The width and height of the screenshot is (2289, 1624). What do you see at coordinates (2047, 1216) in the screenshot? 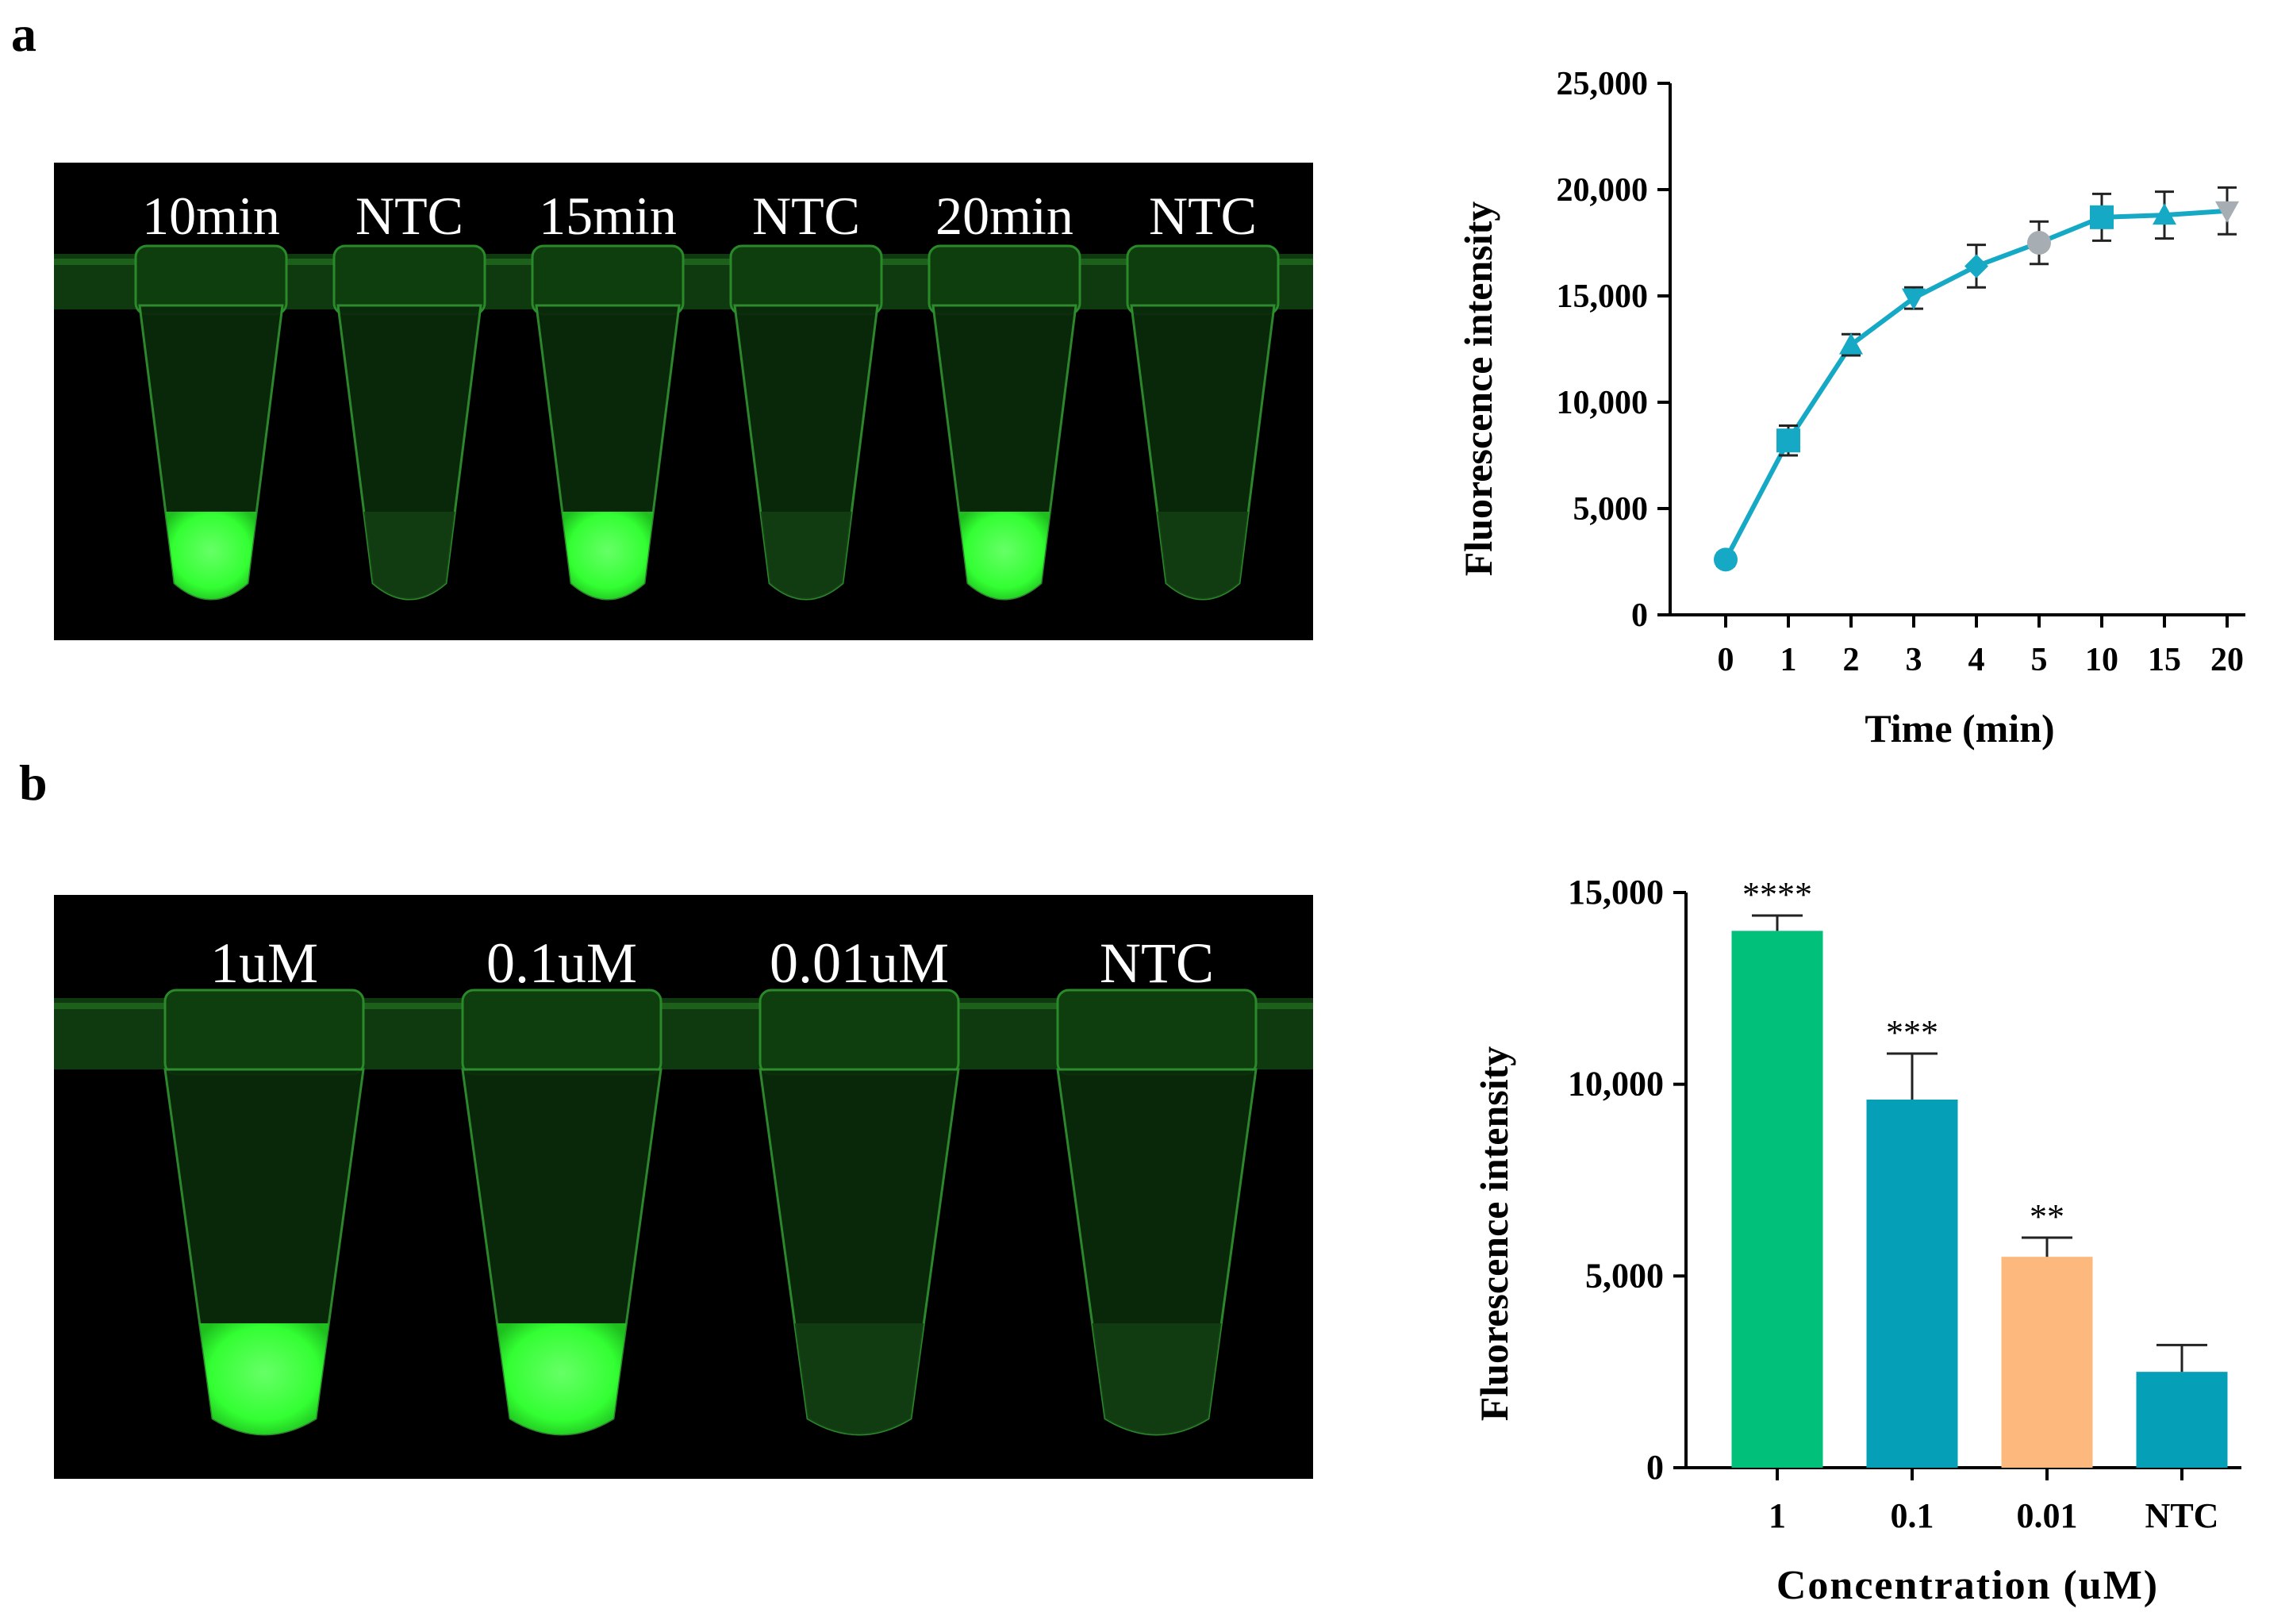
I see `significance-label: **` at bounding box center [2047, 1216].